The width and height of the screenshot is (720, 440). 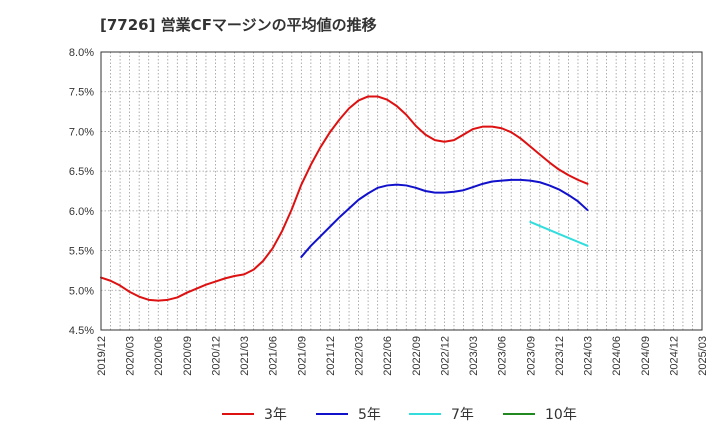 What do you see at coordinates (531, 356) in the screenshot?
I see `x-tick-label: 2023/09` at bounding box center [531, 356].